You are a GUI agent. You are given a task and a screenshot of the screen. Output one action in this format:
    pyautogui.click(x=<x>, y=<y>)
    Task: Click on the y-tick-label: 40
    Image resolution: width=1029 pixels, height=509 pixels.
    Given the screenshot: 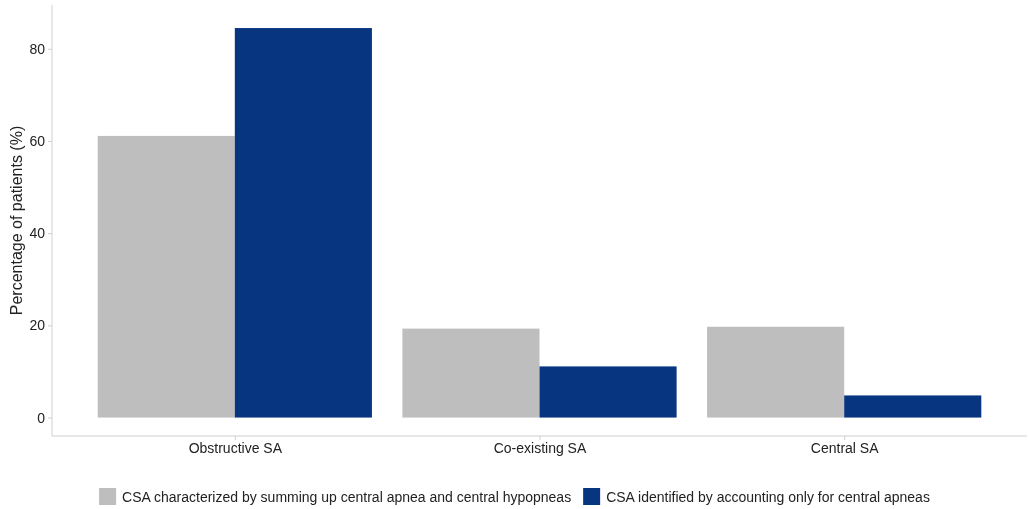 What is the action you would take?
    pyautogui.click(x=37, y=233)
    